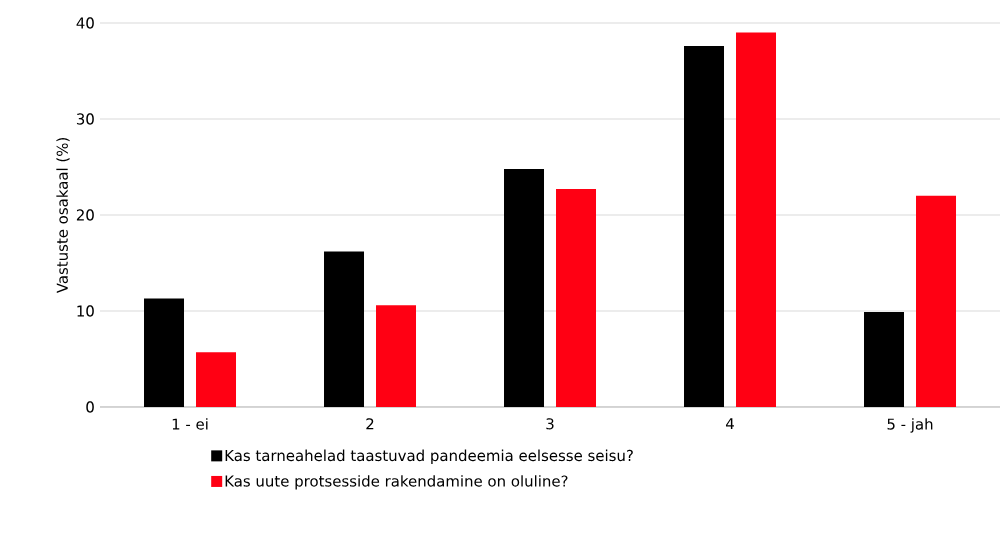 The image size is (1008, 536). What do you see at coordinates (396, 482) in the screenshot?
I see `legend-label: Kas uute protsesside rakendamine on oluline?` at bounding box center [396, 482].